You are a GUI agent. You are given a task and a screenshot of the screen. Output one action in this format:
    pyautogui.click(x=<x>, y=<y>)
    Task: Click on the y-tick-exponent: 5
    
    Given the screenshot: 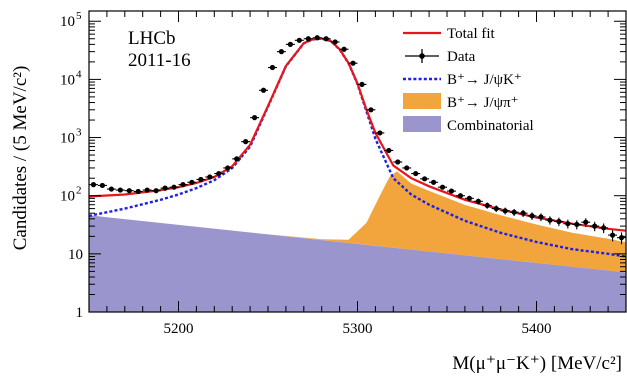 What is the action you would take?
    pyautogui.click(x=79, y=16)
    